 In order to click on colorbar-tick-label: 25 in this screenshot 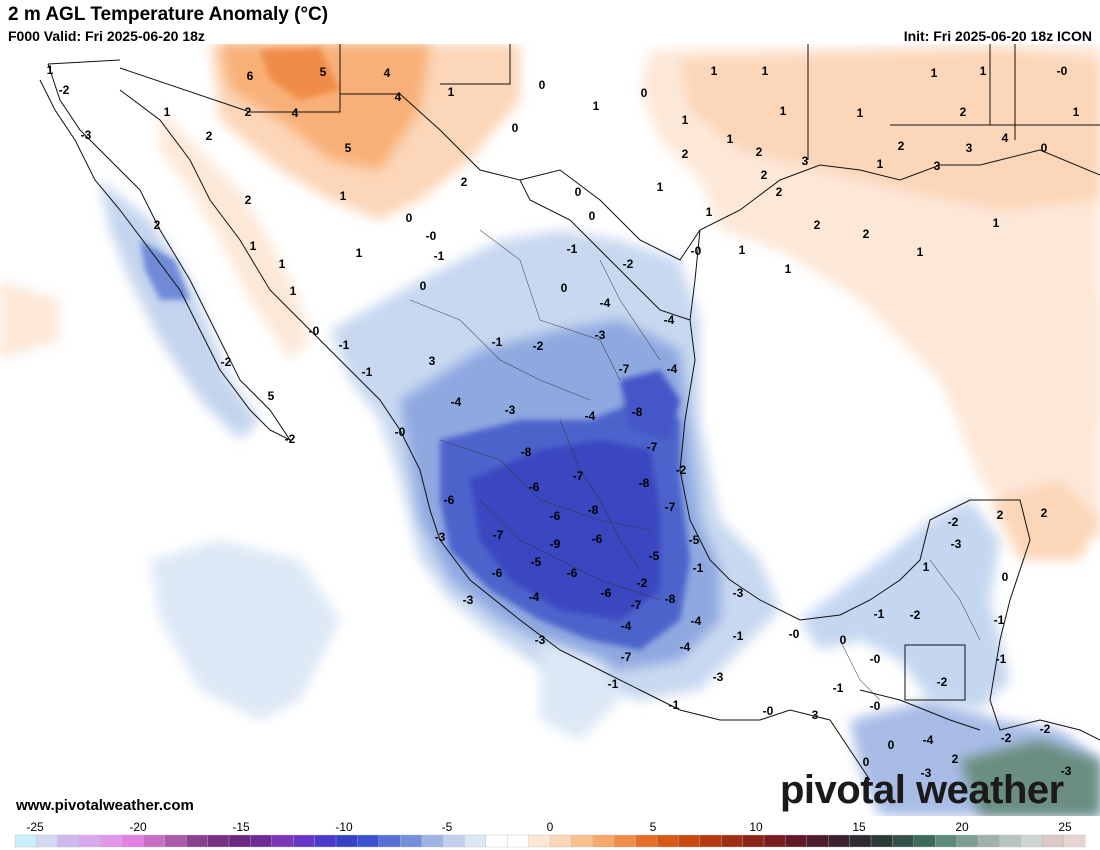, I will do `click(1065, 827)`.